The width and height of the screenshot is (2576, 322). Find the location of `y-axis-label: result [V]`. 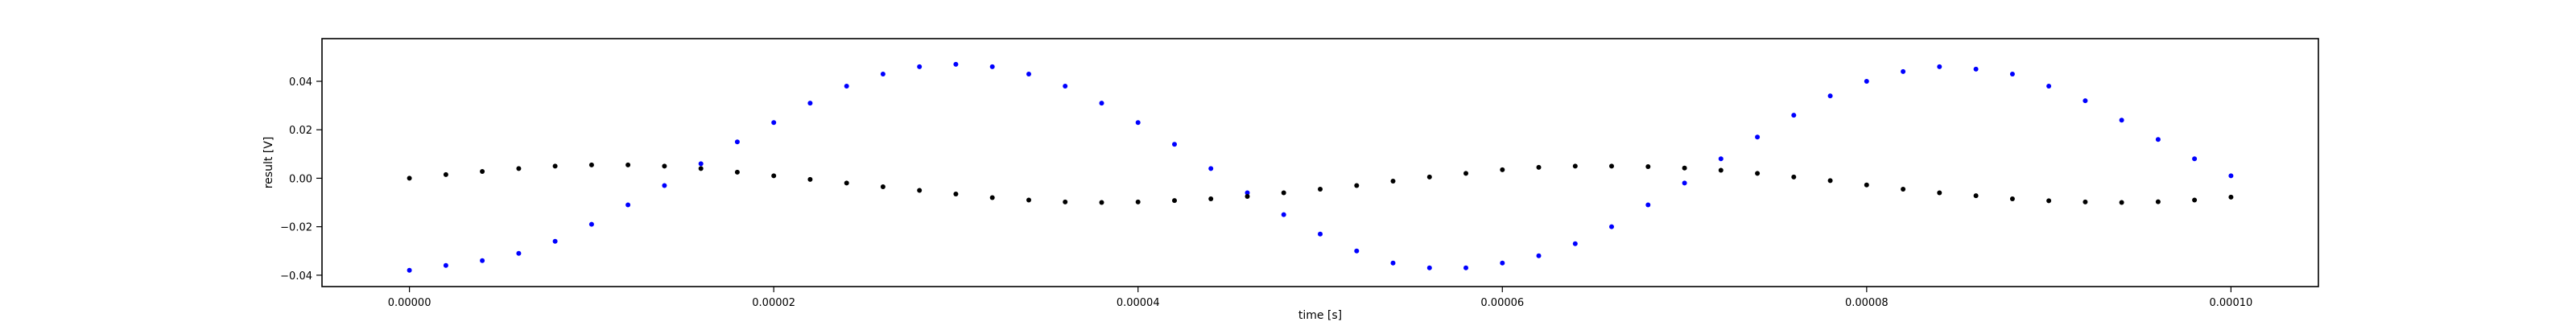

y-axis-label: result [V] is located at coordinates (268, 163).